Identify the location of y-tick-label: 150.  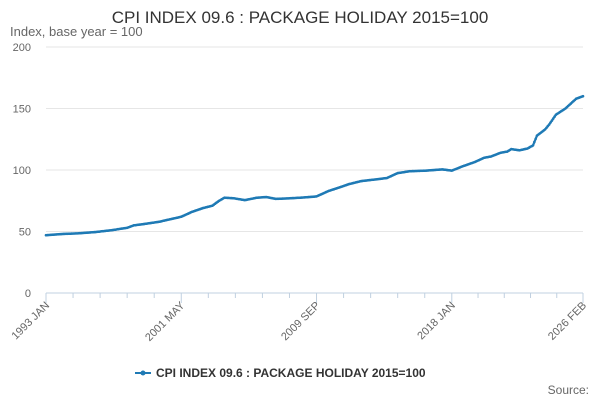
(22, 110).